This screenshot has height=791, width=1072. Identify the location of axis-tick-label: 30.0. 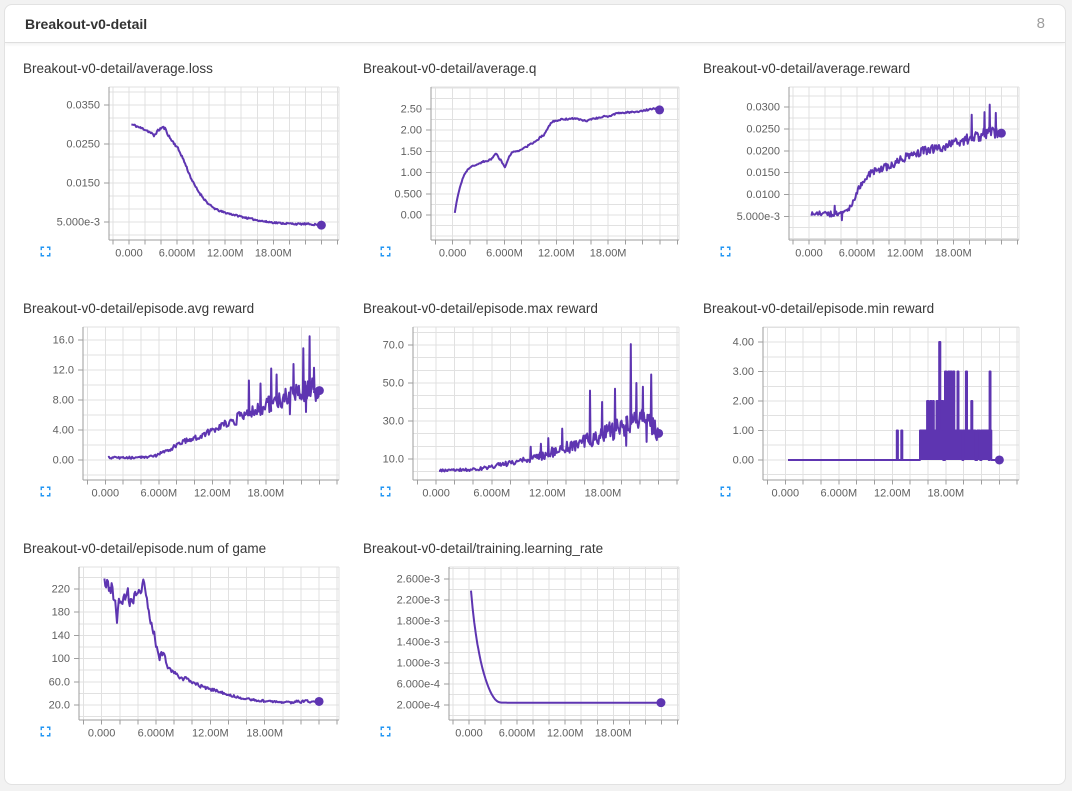
(393, 422).